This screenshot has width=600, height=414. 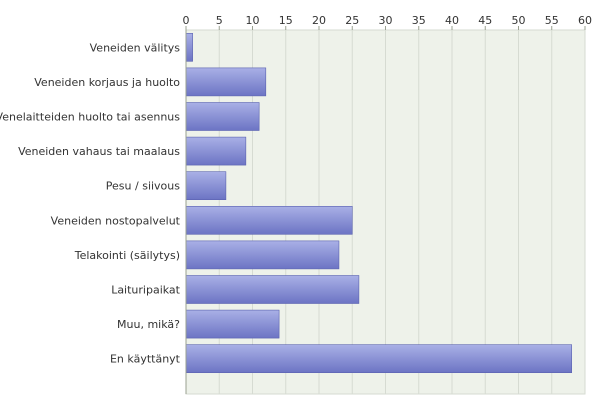 I want to click on tick-label: 15, so click(x=286, y=20).